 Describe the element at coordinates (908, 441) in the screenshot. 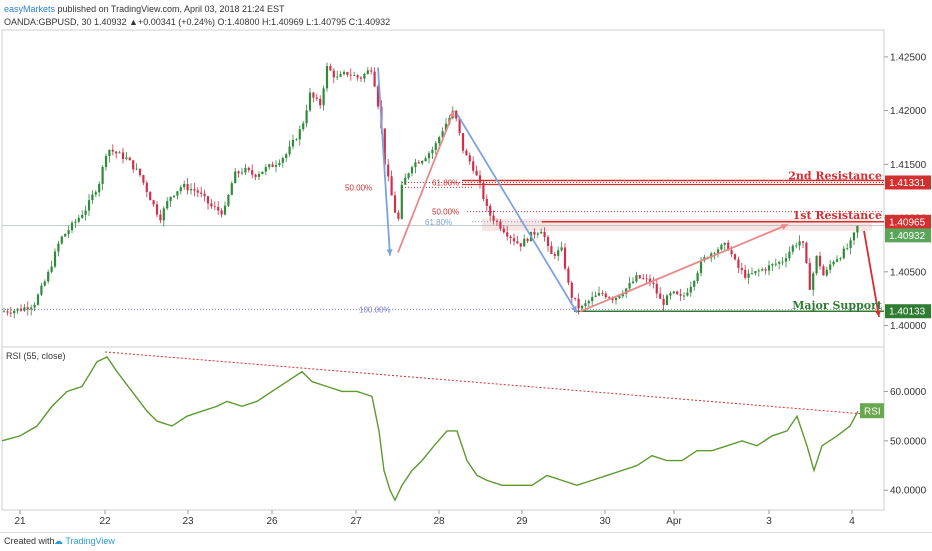

I see `rsi-tick-label: 50.0000` at that location.